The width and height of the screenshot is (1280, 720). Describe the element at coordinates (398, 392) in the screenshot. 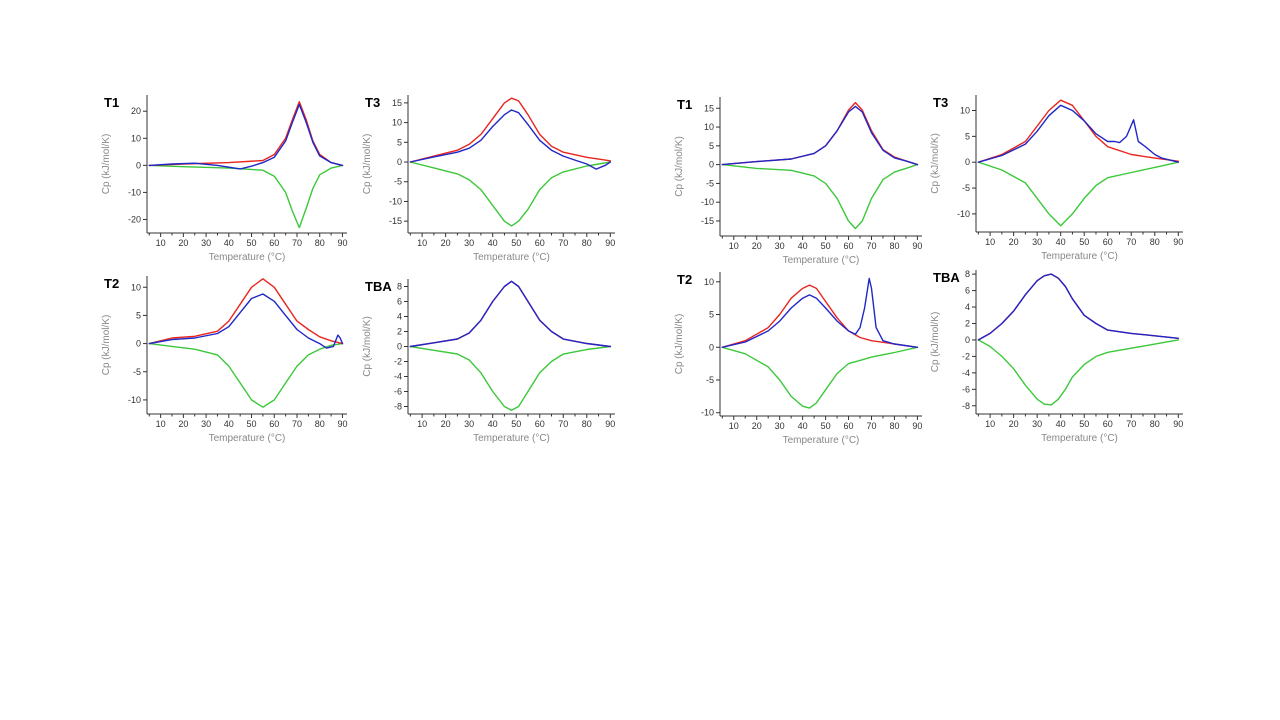

I see `y-tick-label: -6` at that location.